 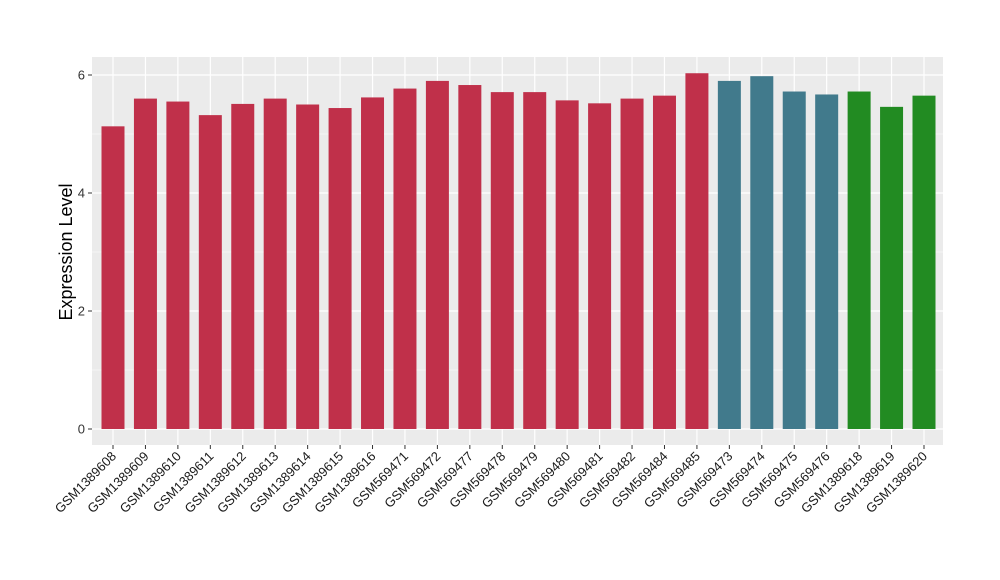 I want to click on bar-GSM569485, so click(x=697, y=251).